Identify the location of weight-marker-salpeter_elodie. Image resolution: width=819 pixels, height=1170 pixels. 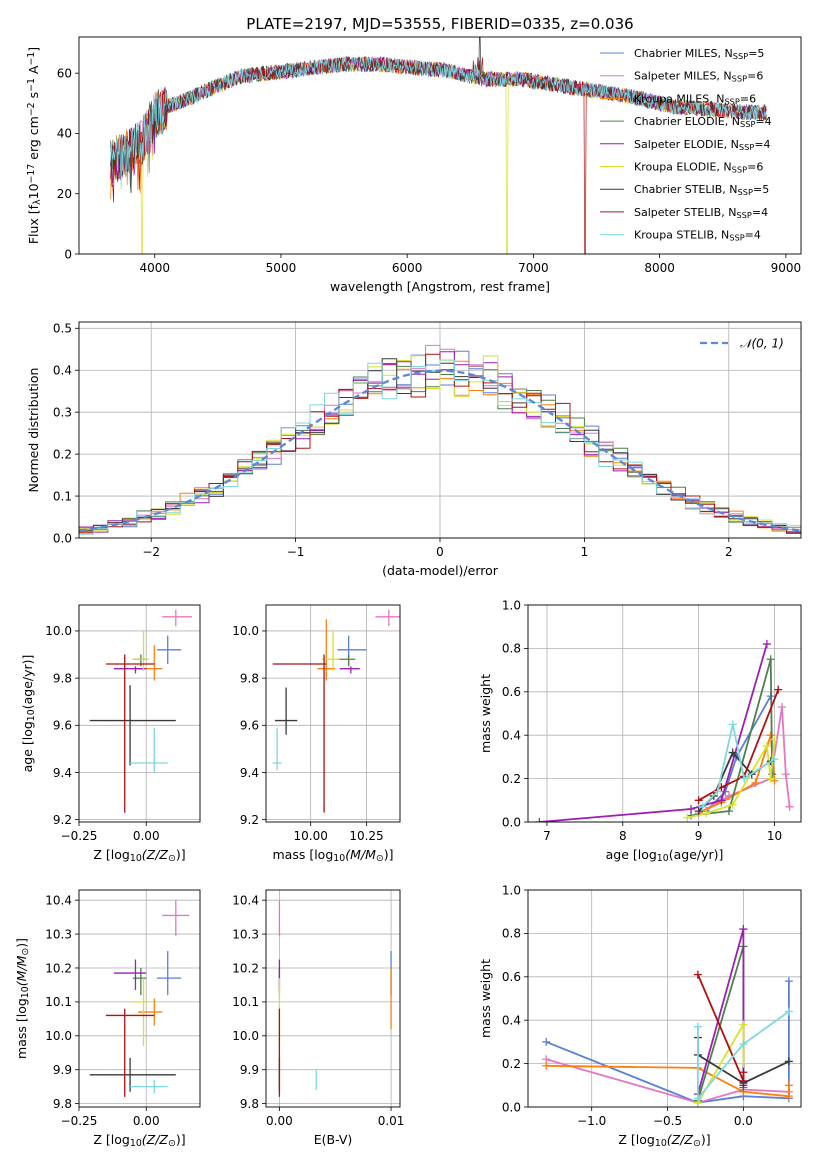
(539, 820).